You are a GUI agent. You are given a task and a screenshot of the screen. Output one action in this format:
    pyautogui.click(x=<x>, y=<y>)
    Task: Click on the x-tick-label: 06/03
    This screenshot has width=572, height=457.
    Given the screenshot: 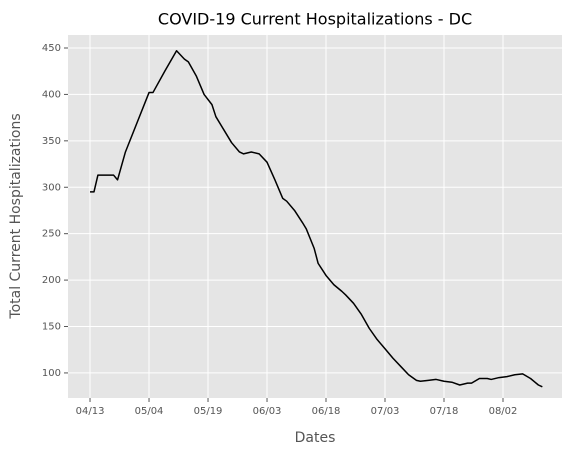 What is the action you would take?
    pyautogui.click(x=267, y=411)
    